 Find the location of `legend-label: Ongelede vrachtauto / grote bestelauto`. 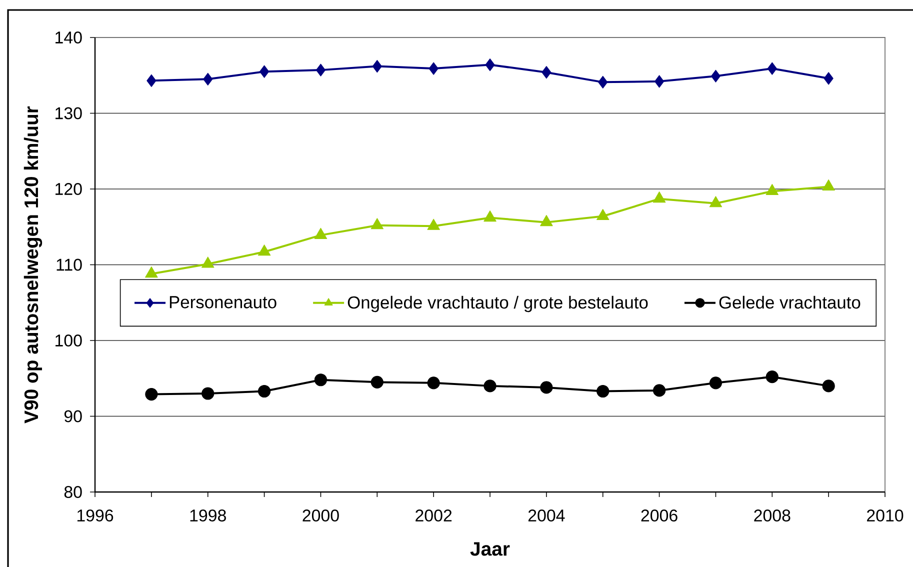

legend-label: Ongelede vrachtauto / grote bestelauto is located at coordinates (498, 304).